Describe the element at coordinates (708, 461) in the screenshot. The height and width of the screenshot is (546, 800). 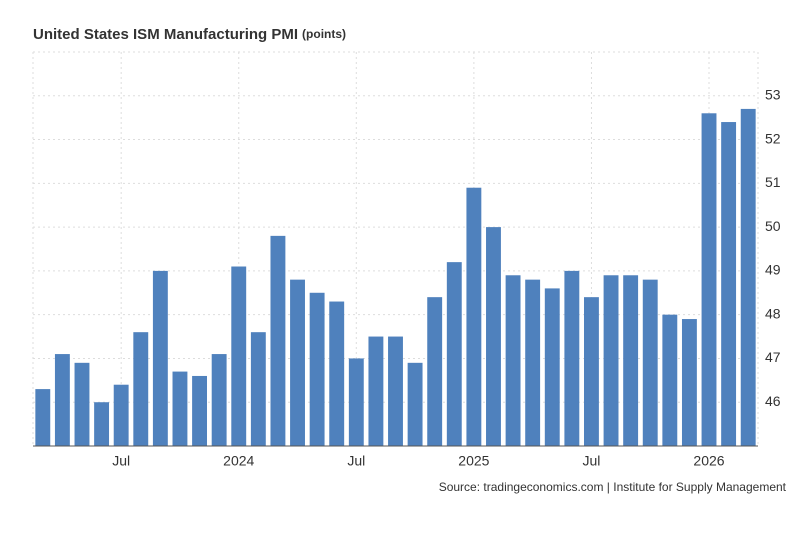
I see `x-tick-label: 2026` at that location.